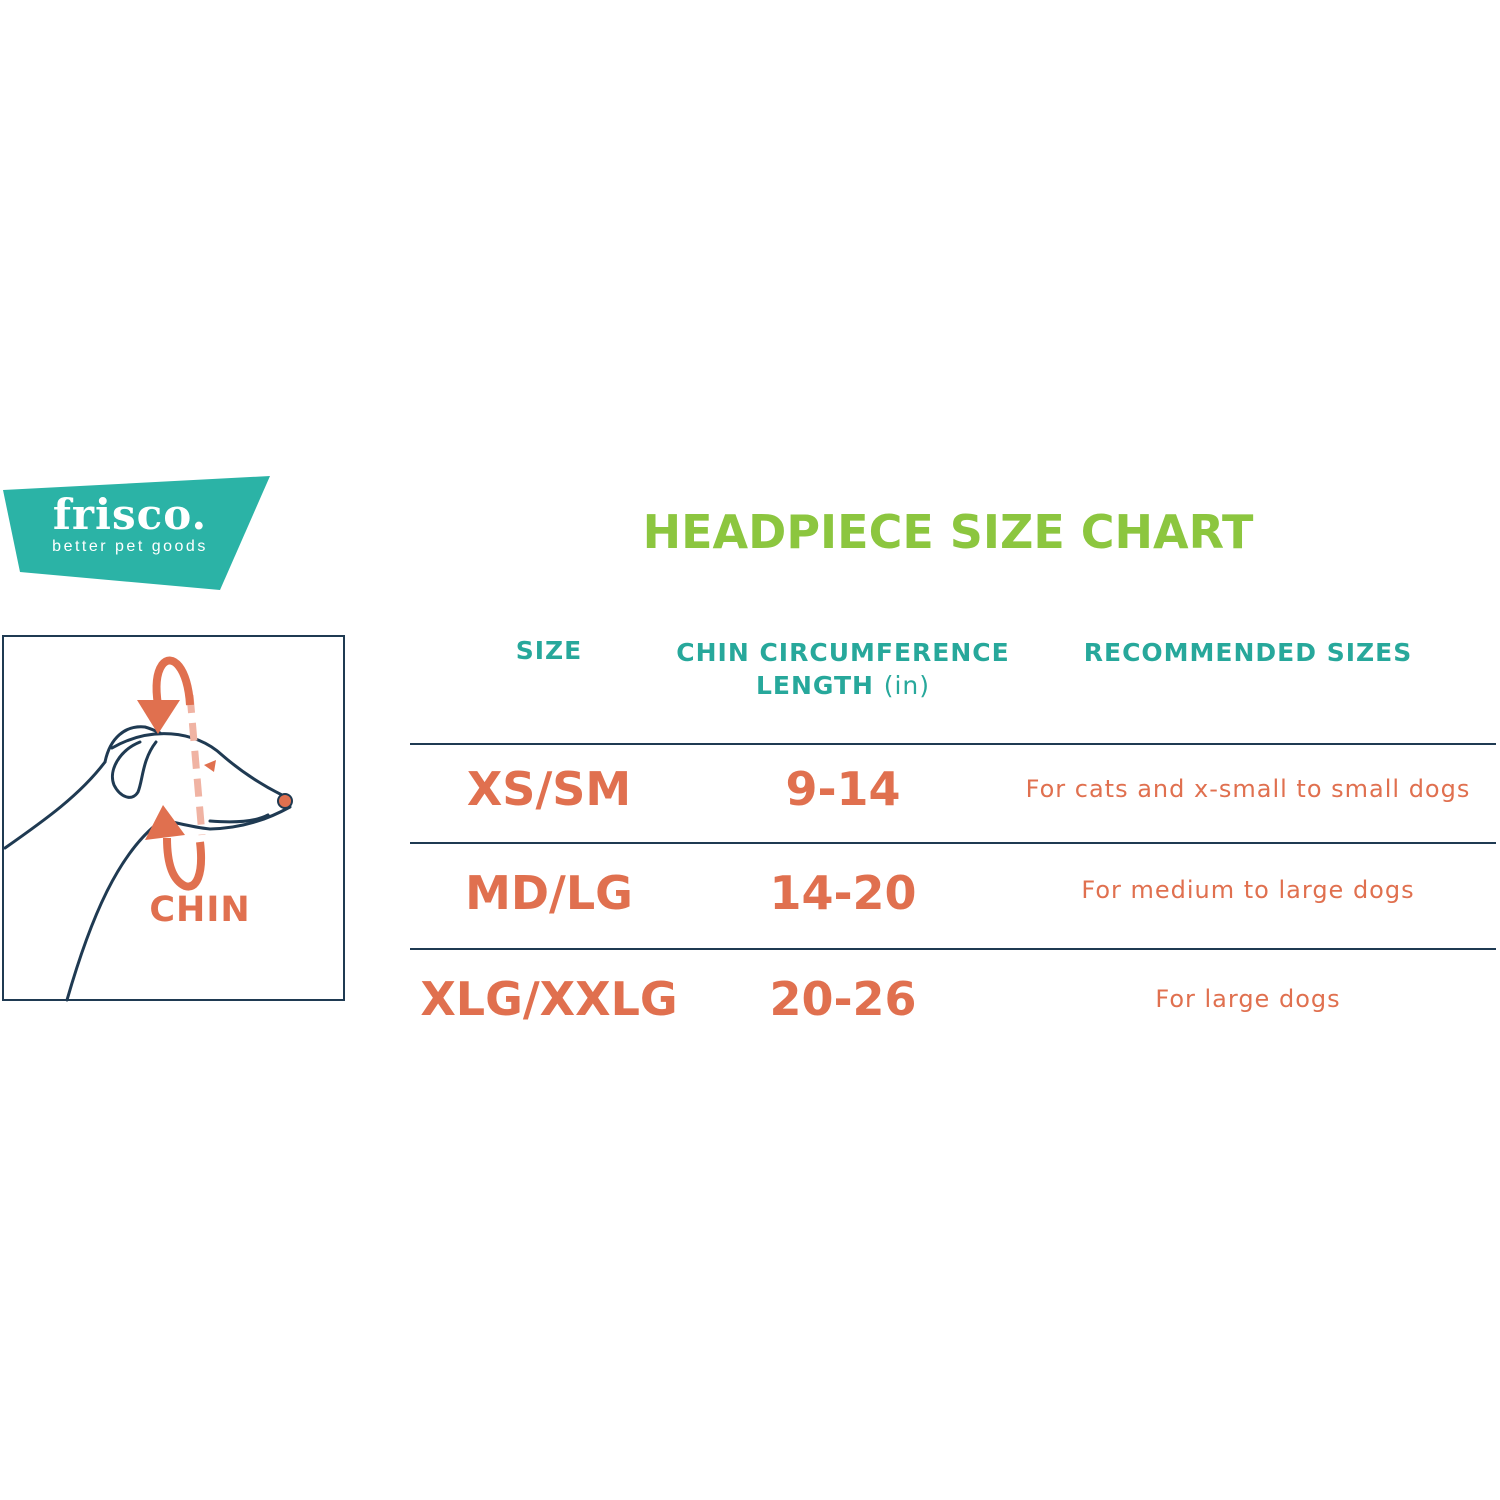 Image resolution: width=1500 pixels, height=1500 pixels. I want to click on chin-label: CHIN, so click(200, 910).